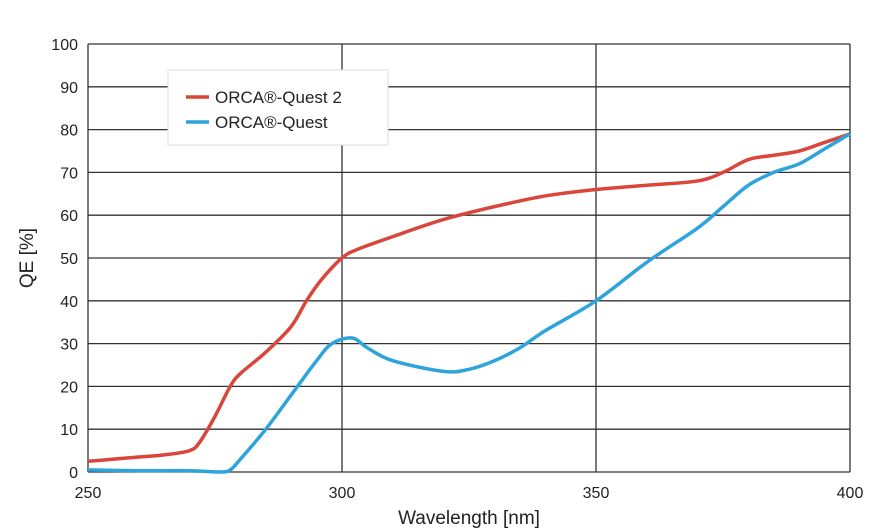 The image size is (881, 530). Describe the element at coordinates (278, 97) in the screenshot. I see `legend-label-quest2: ORCA®-Quest 2` at that location.